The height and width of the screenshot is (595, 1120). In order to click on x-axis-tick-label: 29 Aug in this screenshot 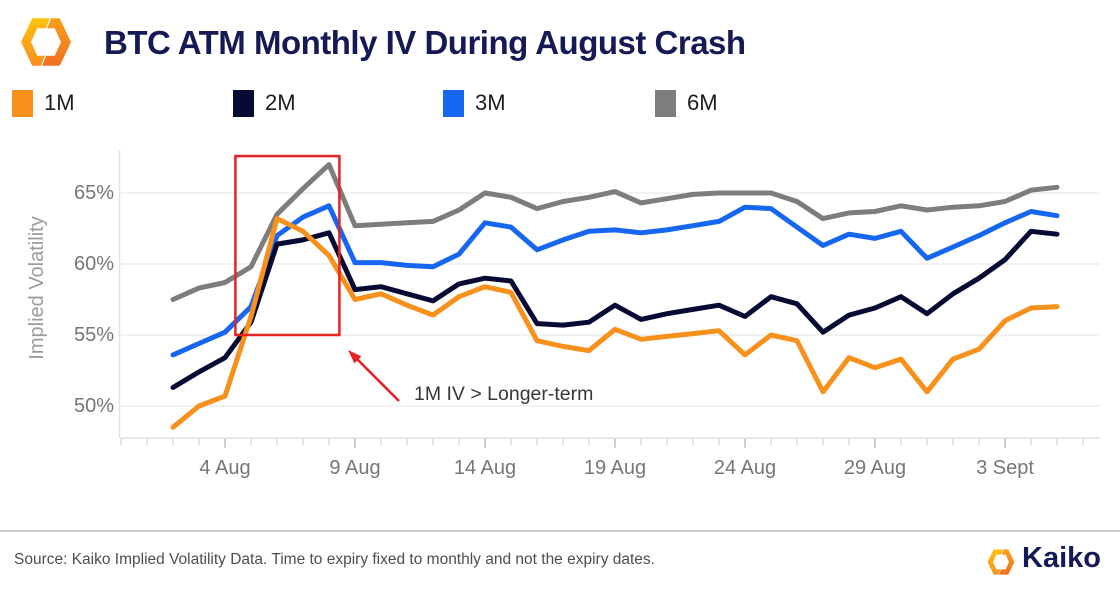, I will do `click(875, 468)`.